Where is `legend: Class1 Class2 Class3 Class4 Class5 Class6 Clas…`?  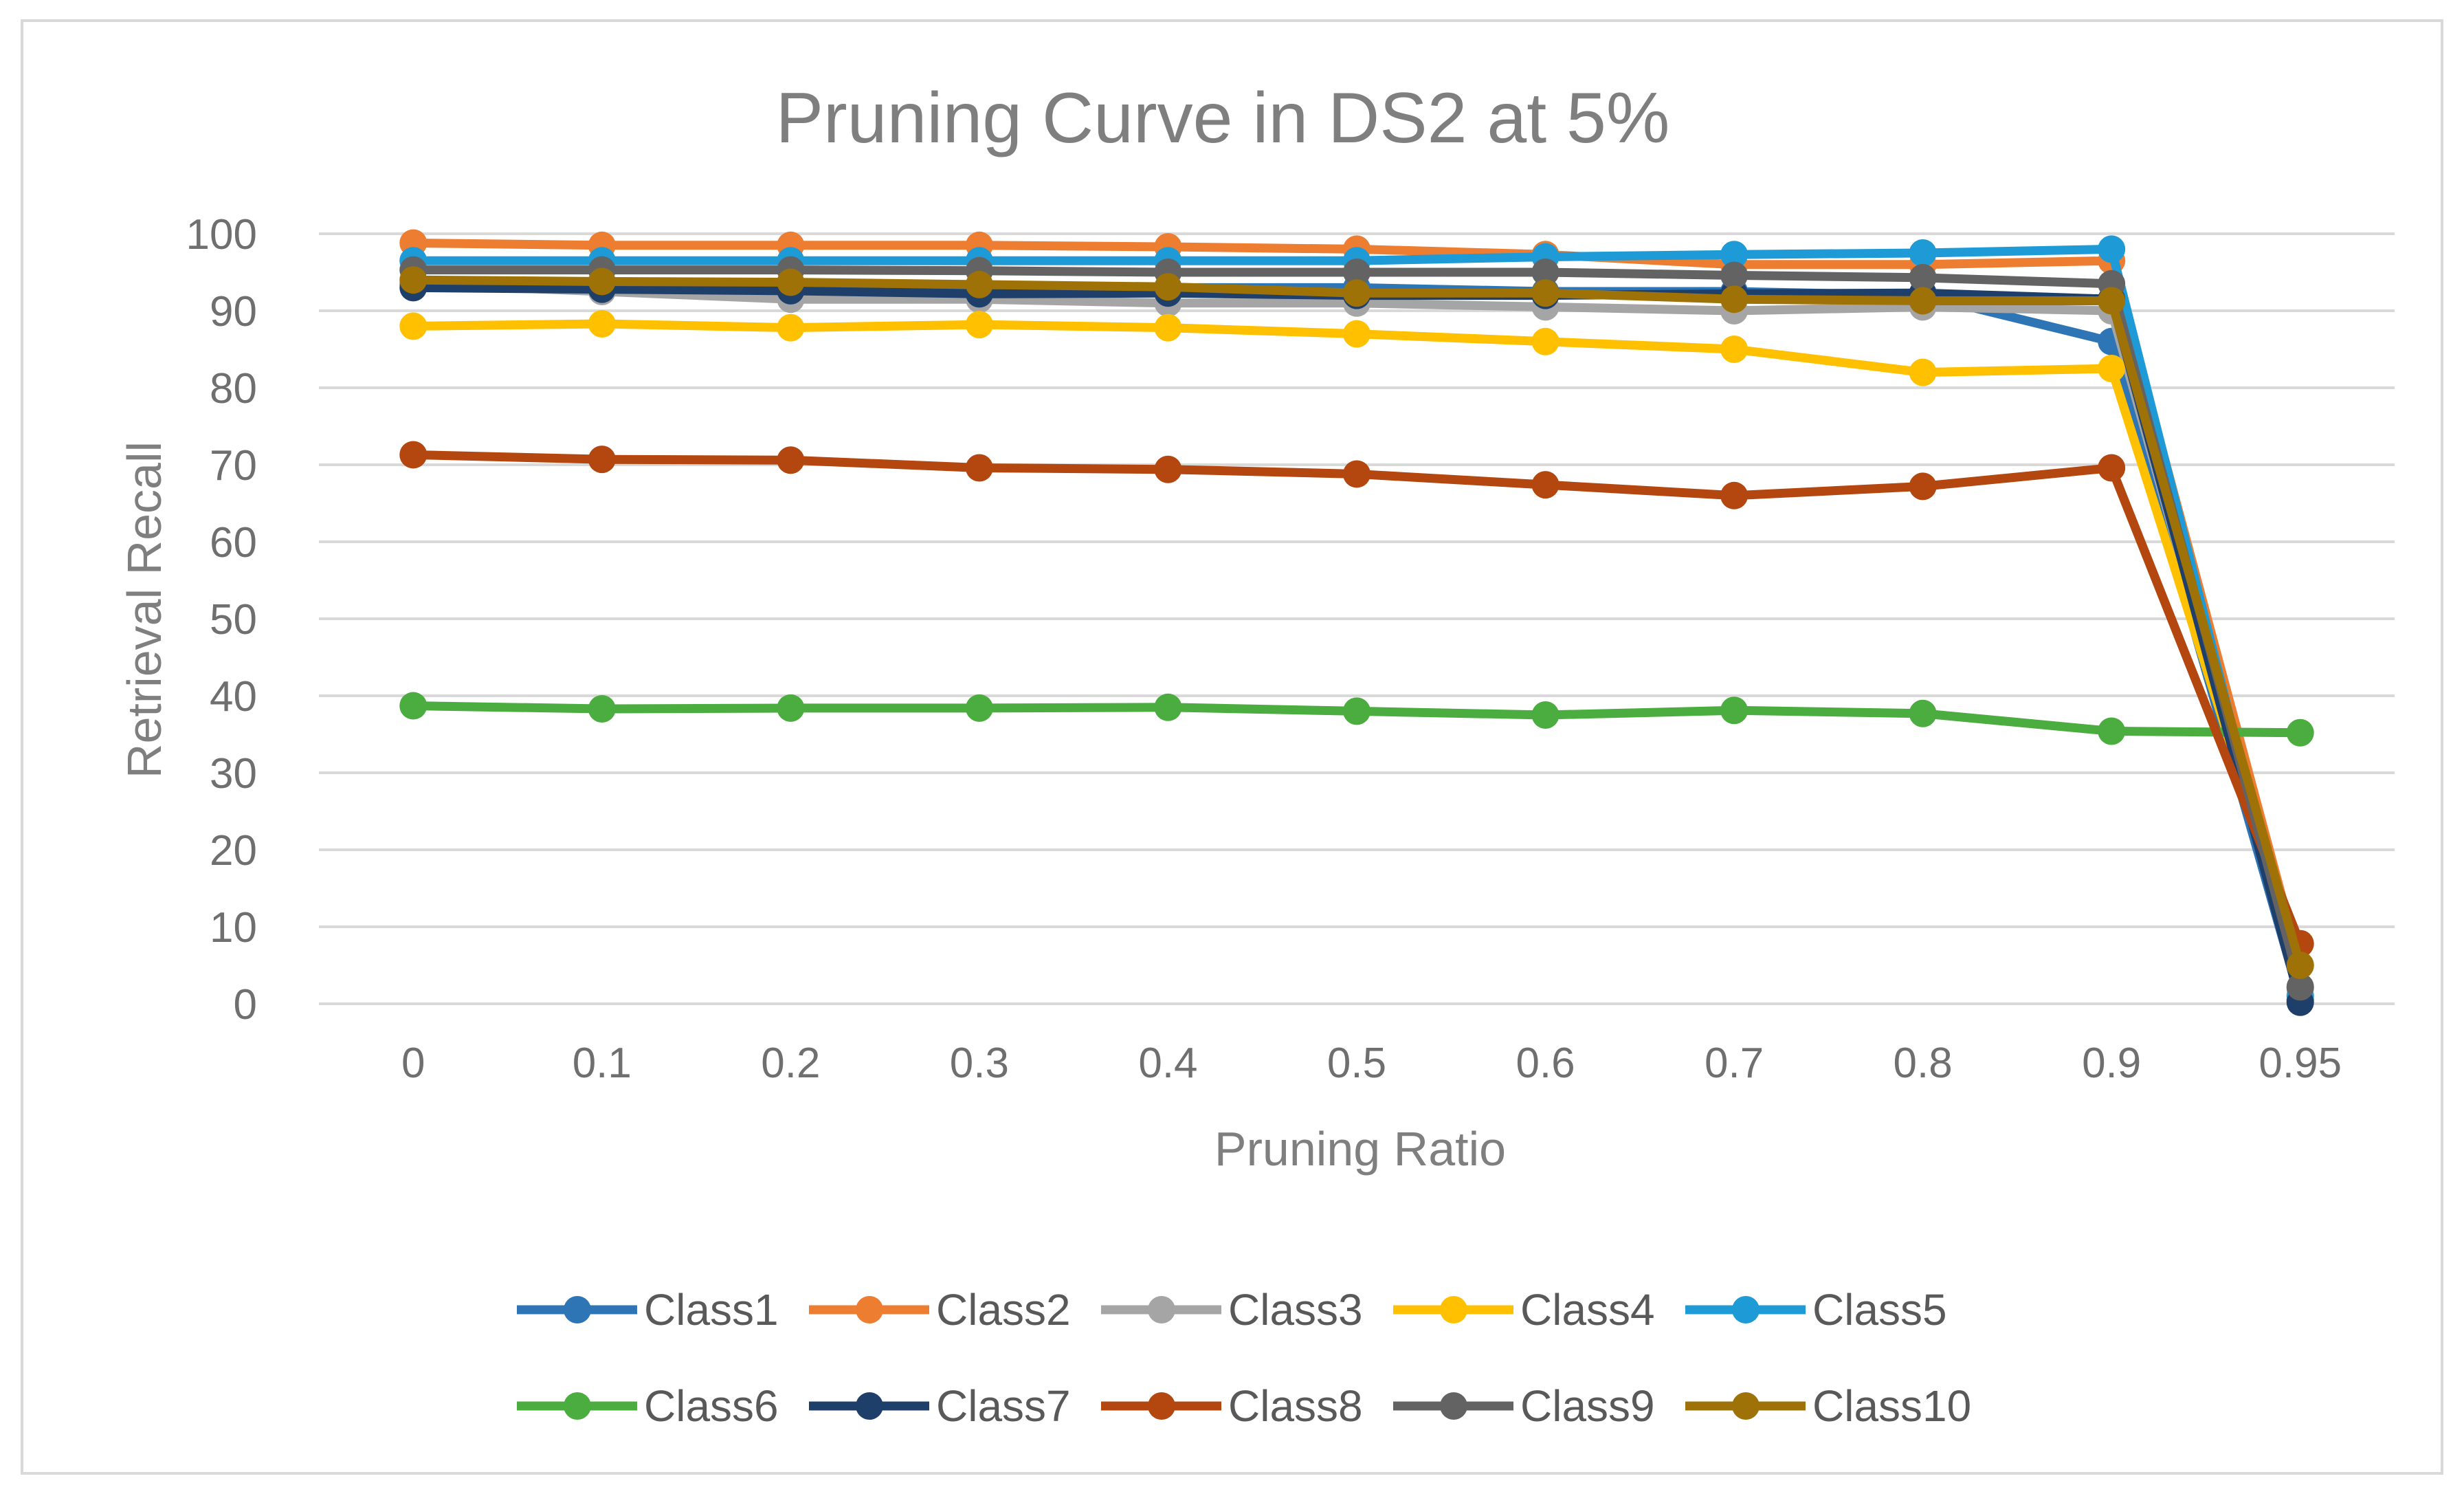 legend: Class1 Class2 Class3 Class4 Class5 Class6 Clas… is located at coordinates (1244, 1358).